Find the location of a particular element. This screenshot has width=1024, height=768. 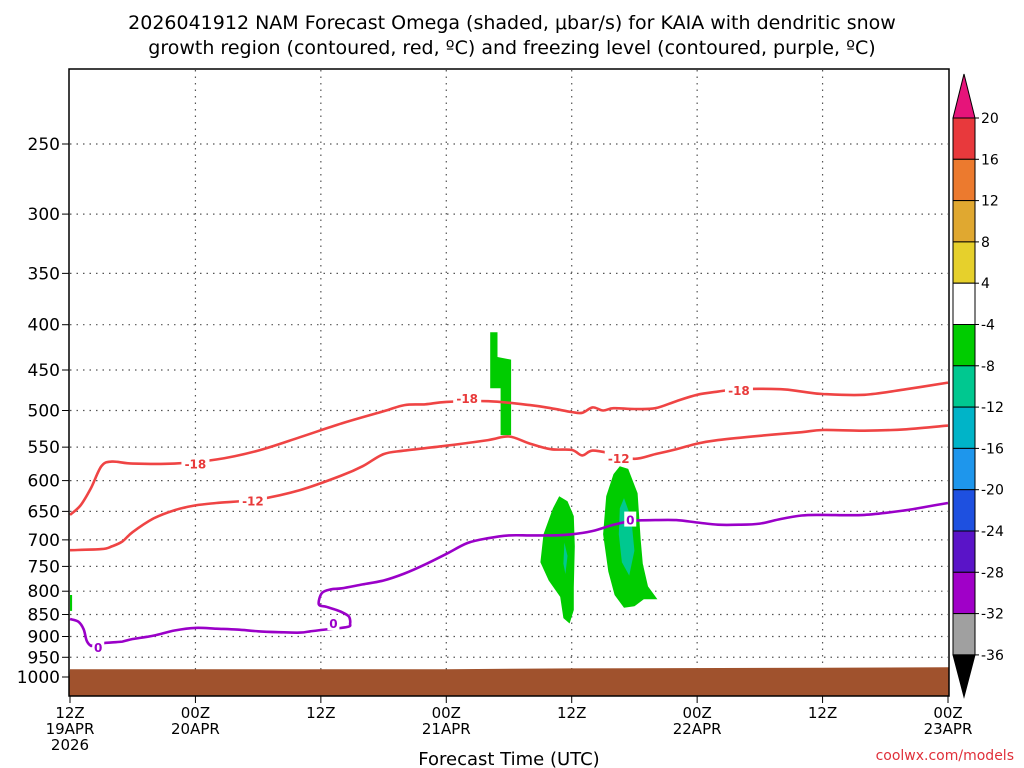

terrain-layer is located at coordinates (509, 681).